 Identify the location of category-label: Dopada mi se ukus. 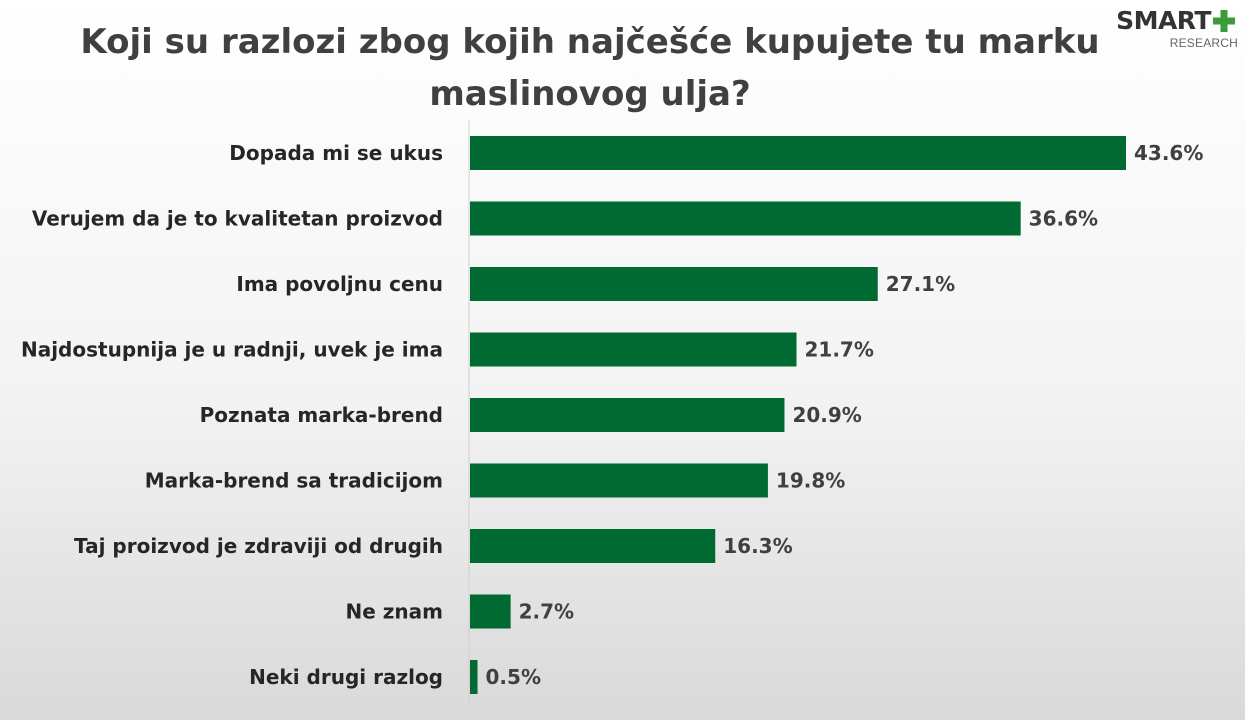
(336, 153).